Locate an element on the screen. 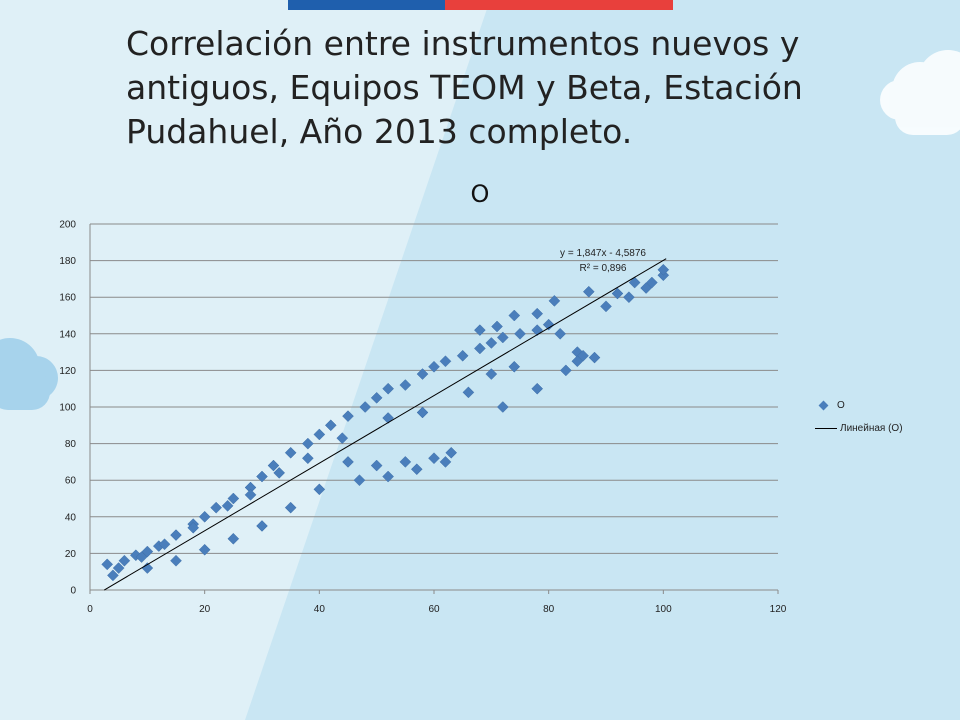 The height and width of the screenshot is (720, 960). x-tick-label-20: 20 is located at coordinates (205, 609).